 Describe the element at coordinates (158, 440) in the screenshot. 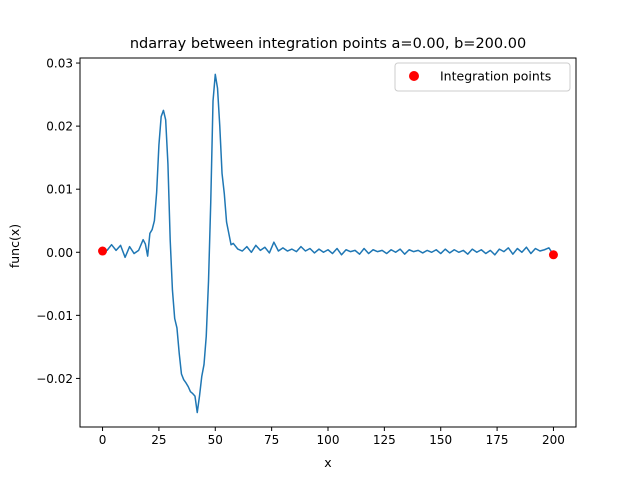

I see `x-tick-label: 25` at that location.